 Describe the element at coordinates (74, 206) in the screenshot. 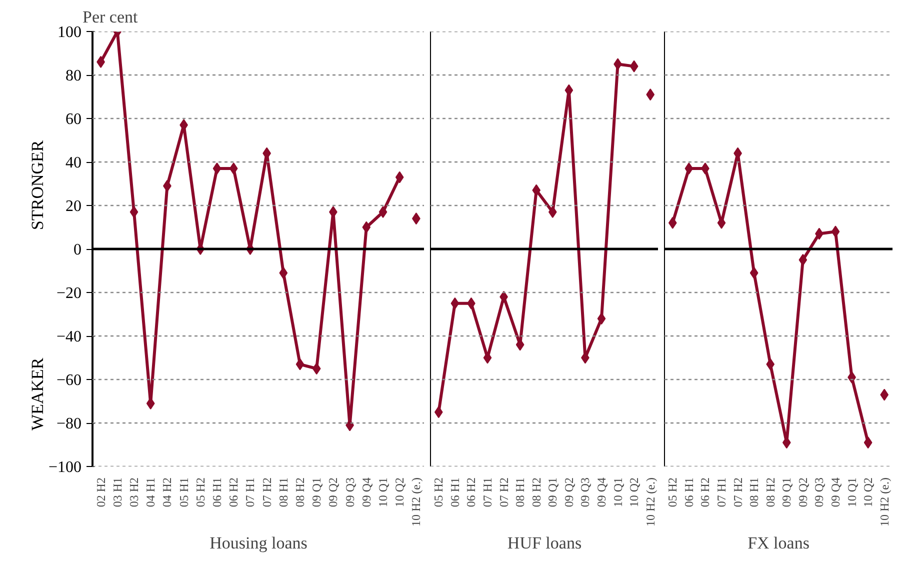

I see `y-tick-label: 20` at that location.